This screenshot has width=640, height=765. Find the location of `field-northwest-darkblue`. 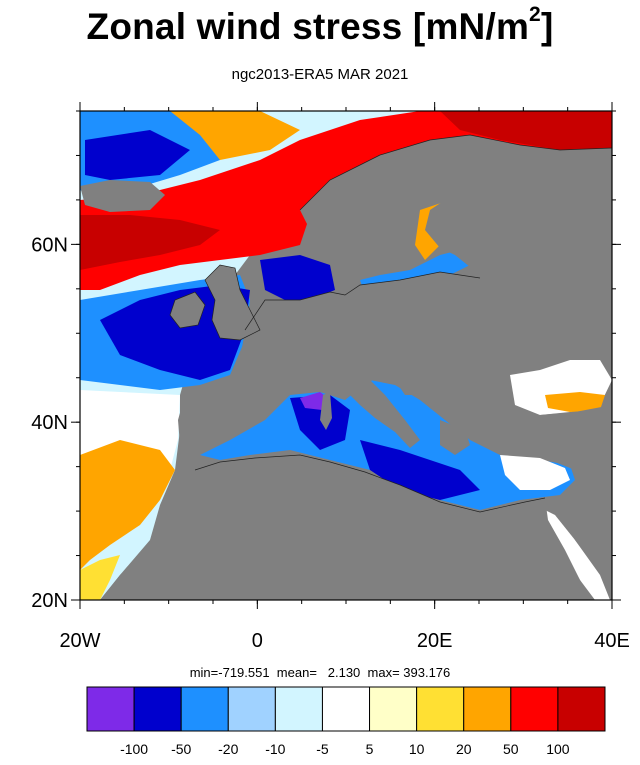

field-northwest-darkblue is located at coordinates (137, 155).